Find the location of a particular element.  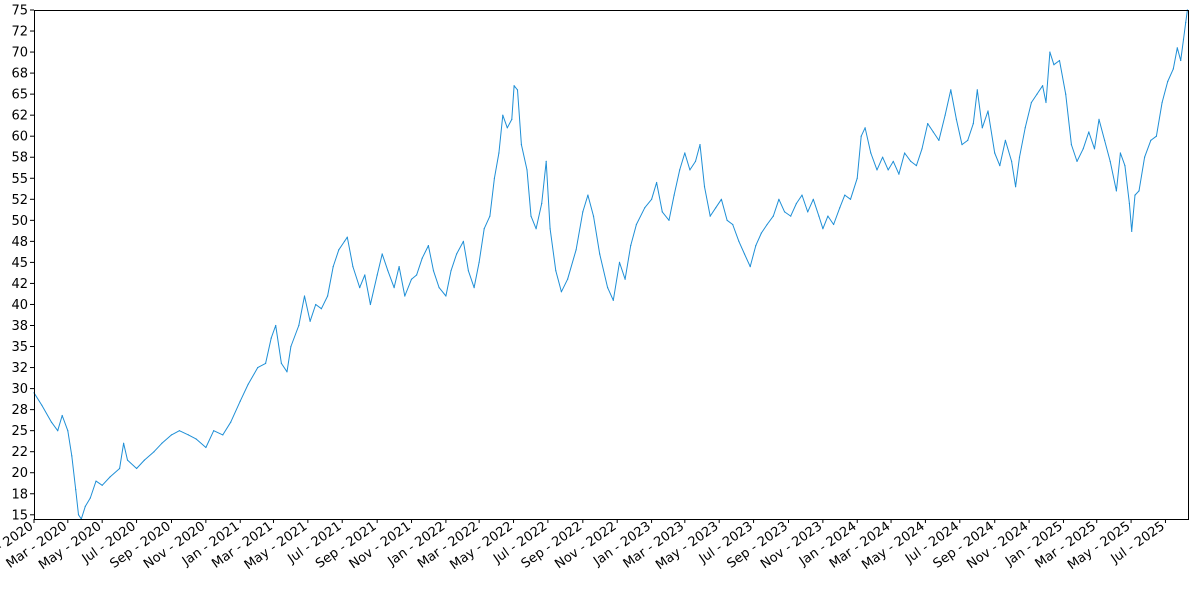

y-tick-label: 52 is located at coordinates (19, 200).